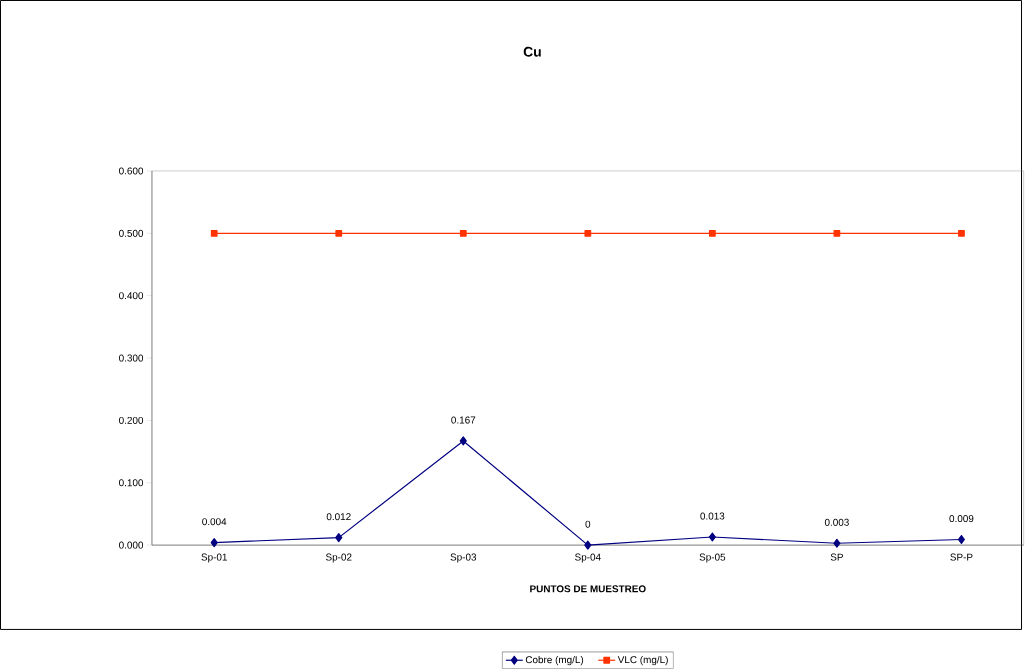  Describe the element at coordinates (214, 522) in the screenshot. I see `data-label: 0.004` at that location.